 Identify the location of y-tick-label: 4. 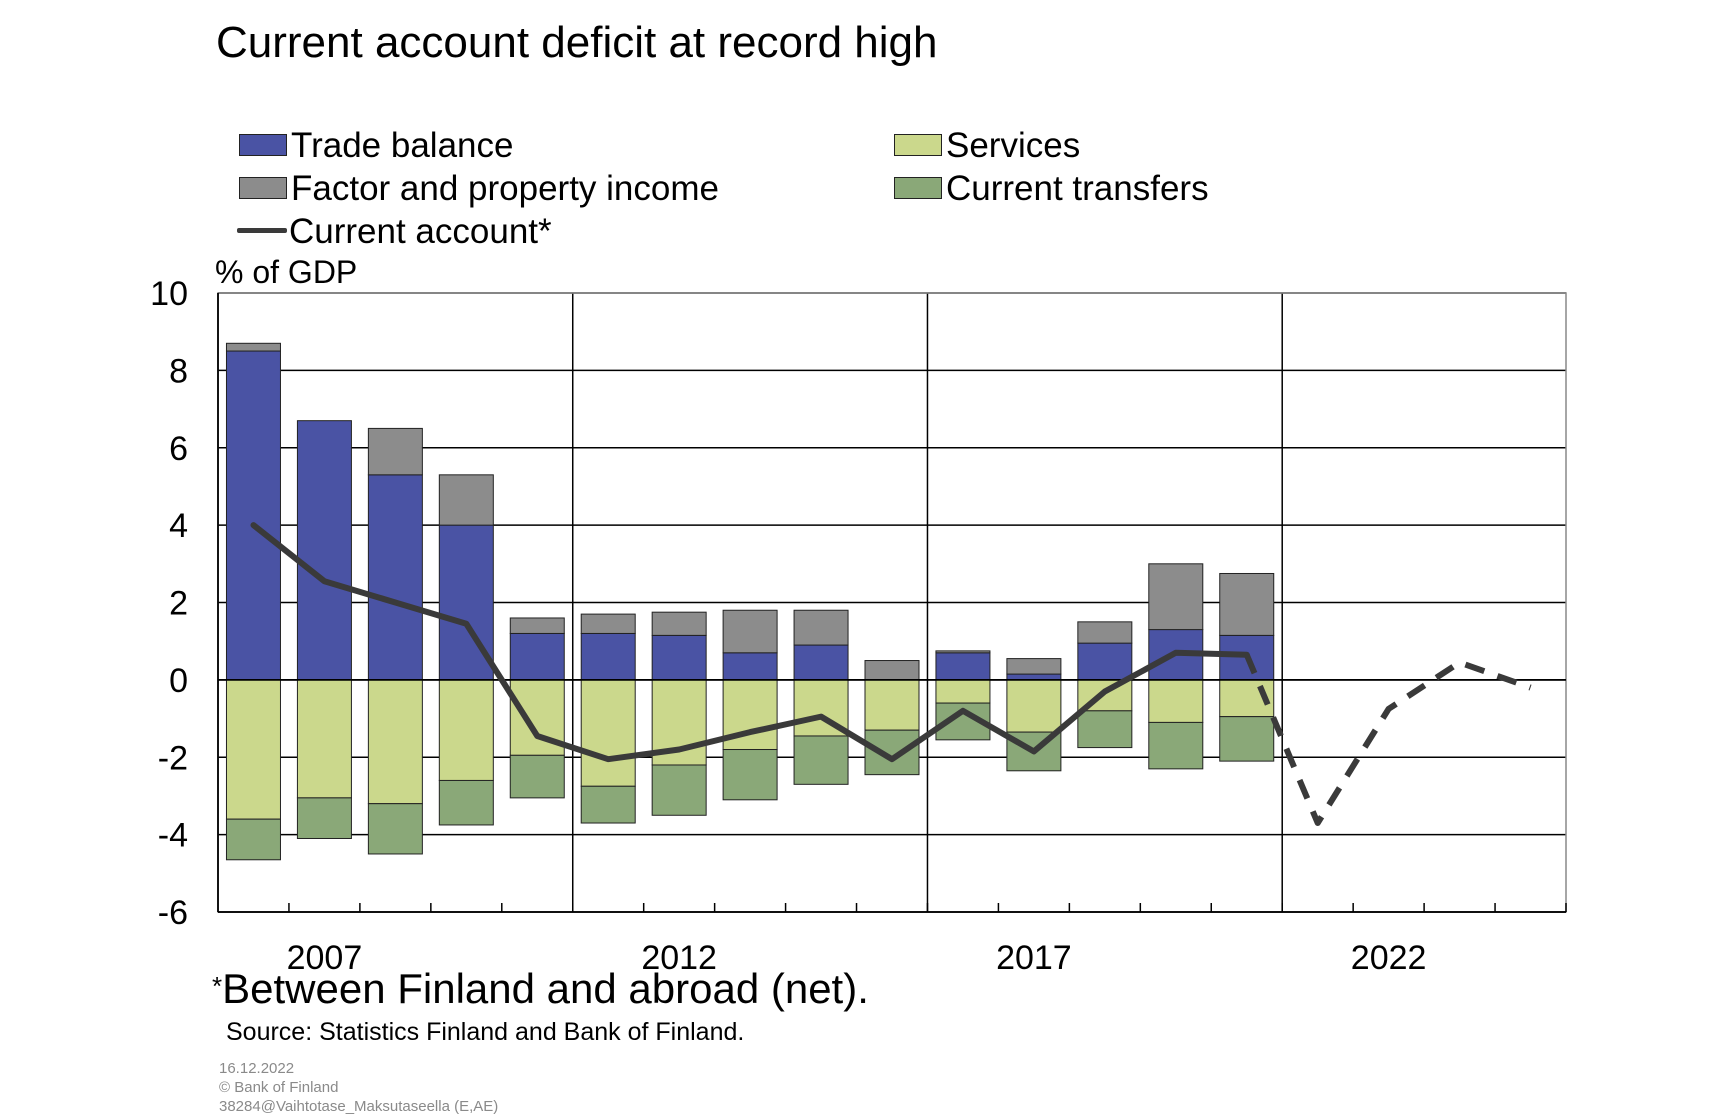
(178, 526).